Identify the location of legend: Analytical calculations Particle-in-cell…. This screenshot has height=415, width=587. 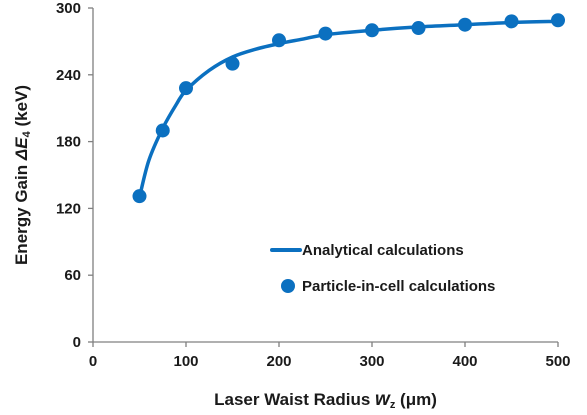
(382, 268).